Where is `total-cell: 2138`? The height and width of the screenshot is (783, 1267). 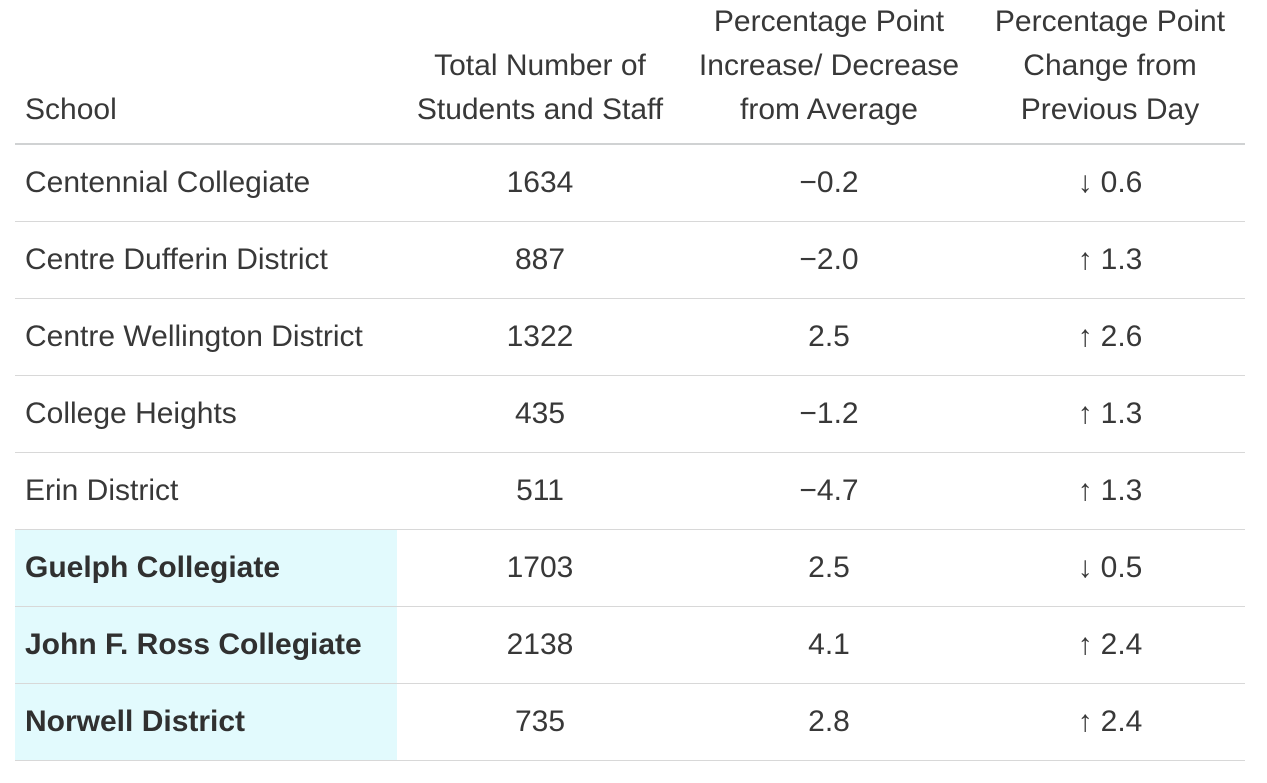 total-cell: 2138 is located at coordinates (540, 645).